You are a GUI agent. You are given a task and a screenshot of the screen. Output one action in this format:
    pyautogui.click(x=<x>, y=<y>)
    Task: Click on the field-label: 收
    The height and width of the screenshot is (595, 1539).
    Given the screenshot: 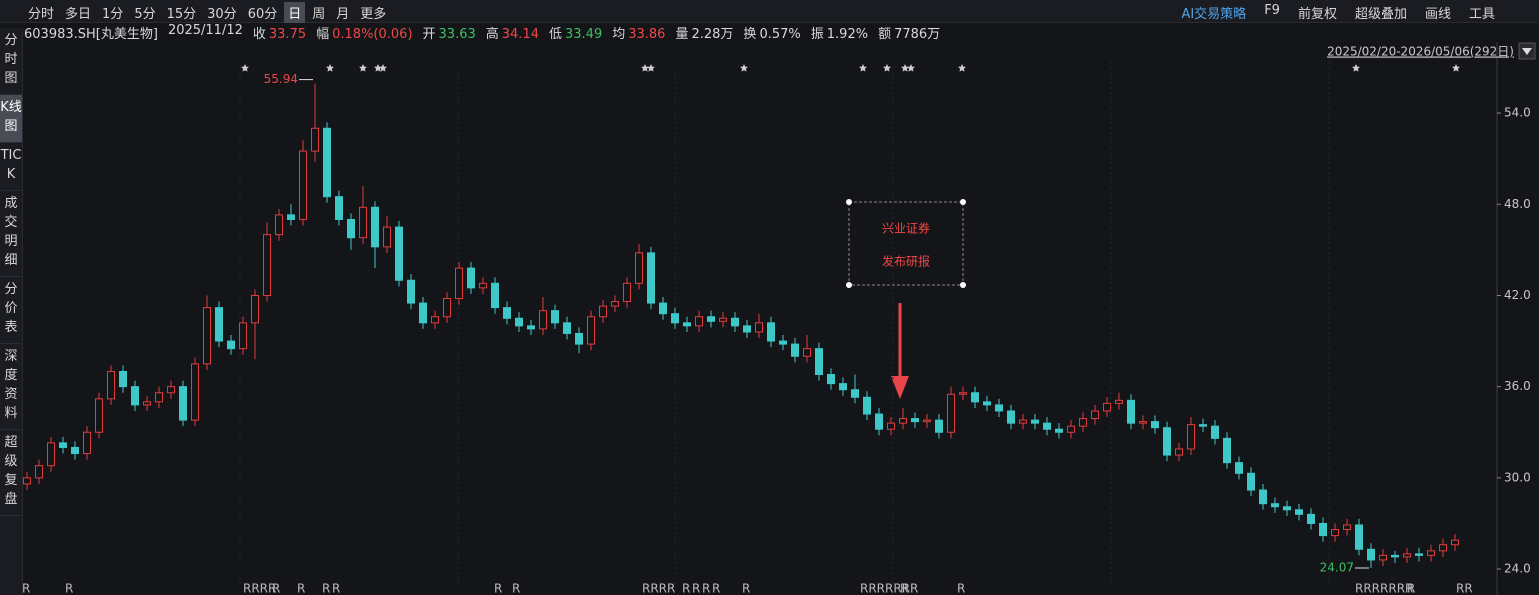 What is the action you would take?
    pyautogui.click(x=259, y=34)
    